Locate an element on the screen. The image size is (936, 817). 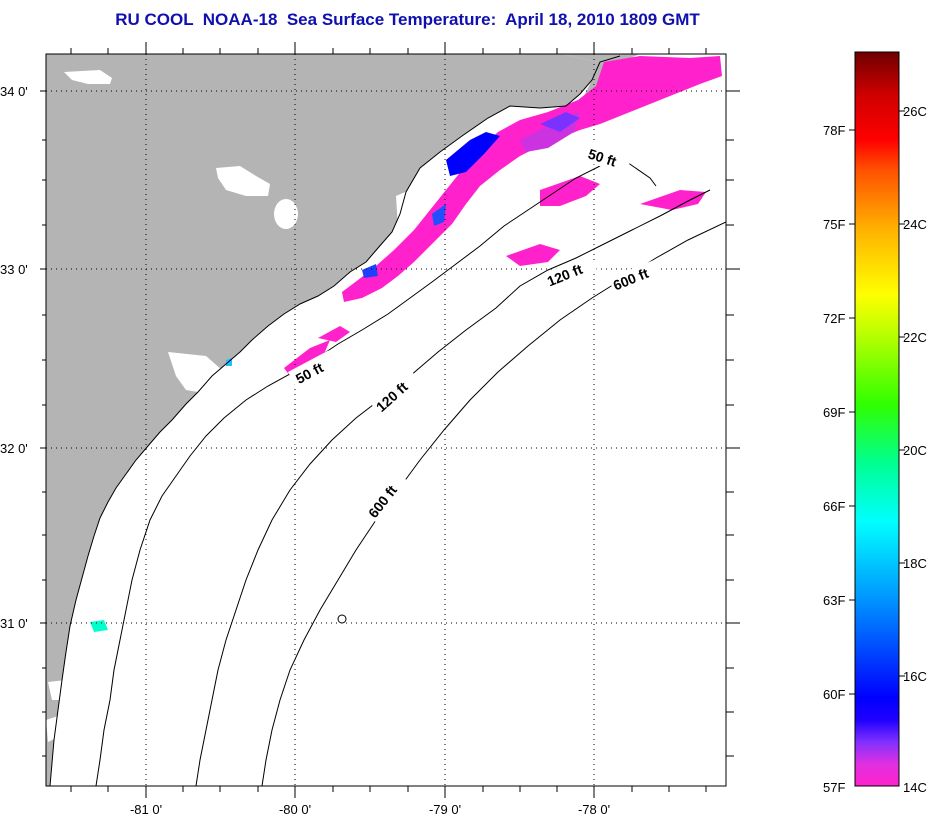
colorbar-c-24: 24C is located at coordinates (915, 224).